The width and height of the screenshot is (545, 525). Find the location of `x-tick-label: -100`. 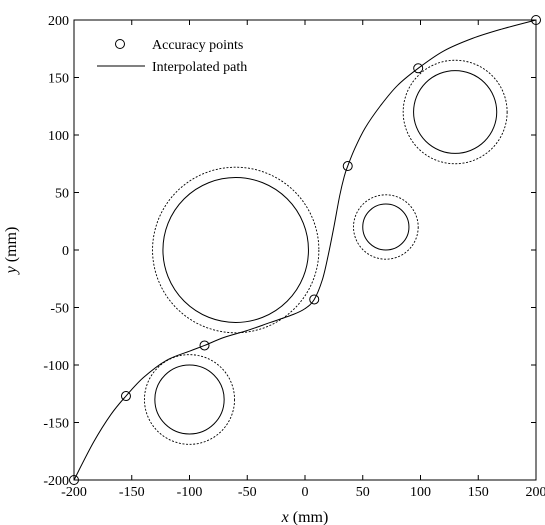

x-tick-label: -100 is located at coordinates (190, 492).